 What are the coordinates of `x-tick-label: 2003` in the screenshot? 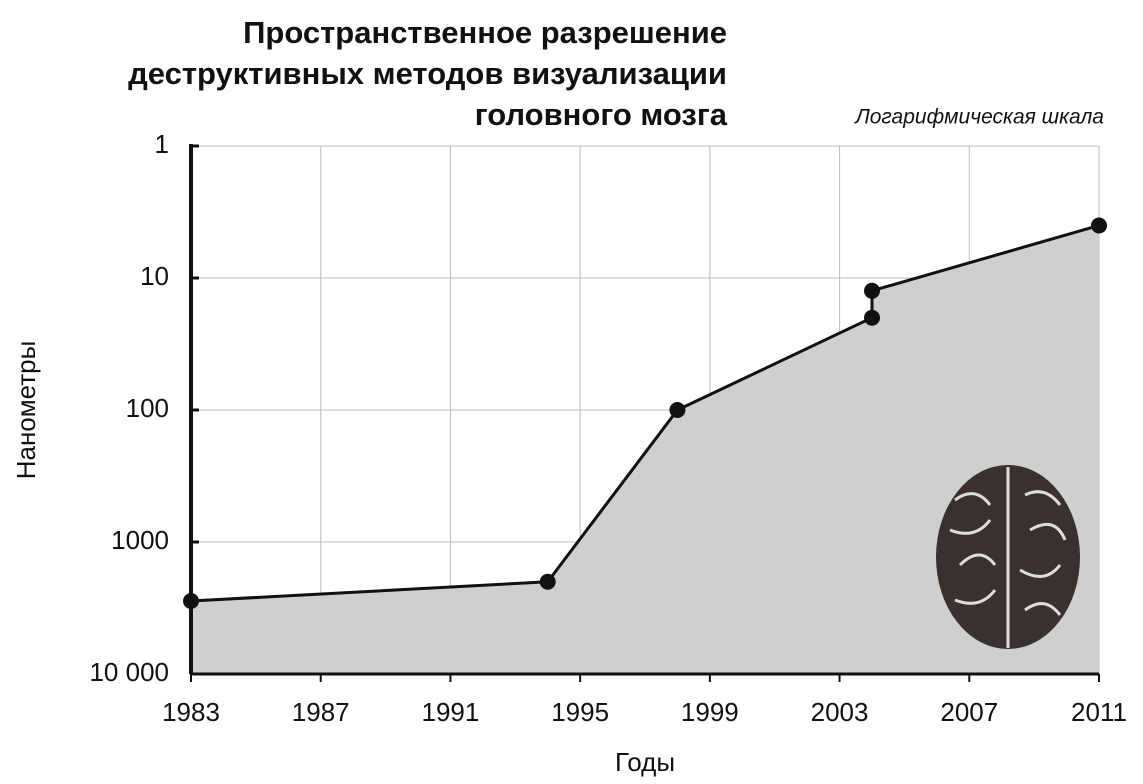 It's located at (840, 712).